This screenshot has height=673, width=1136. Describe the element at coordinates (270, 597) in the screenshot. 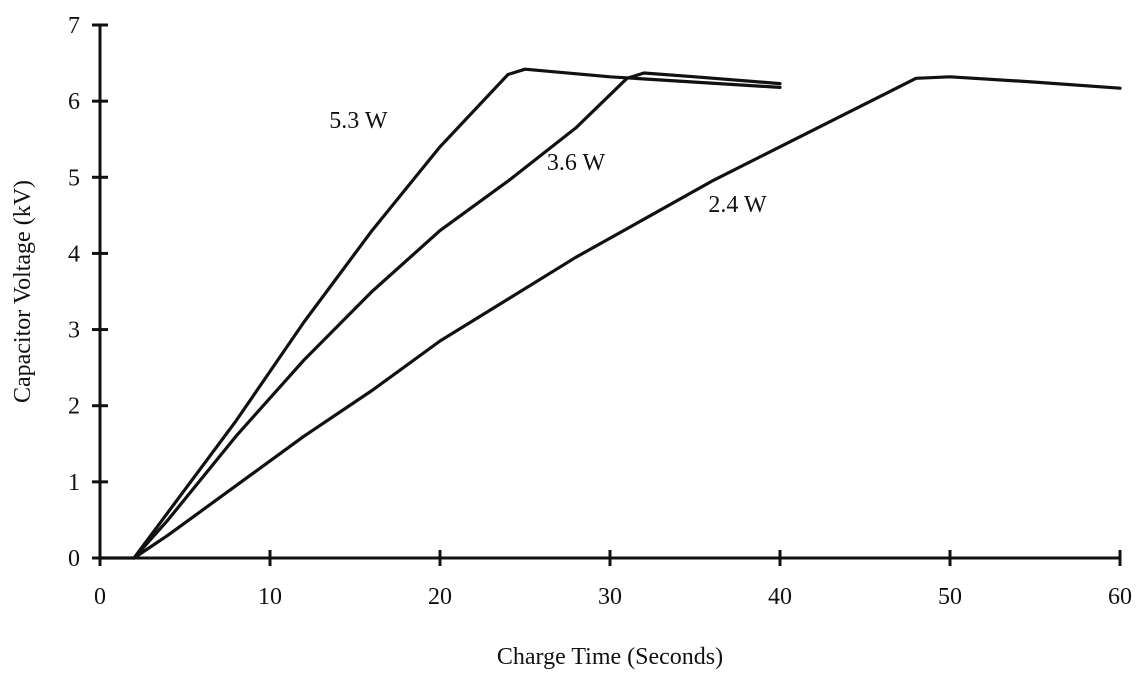

I see `x-tick-label: 10` at that location.